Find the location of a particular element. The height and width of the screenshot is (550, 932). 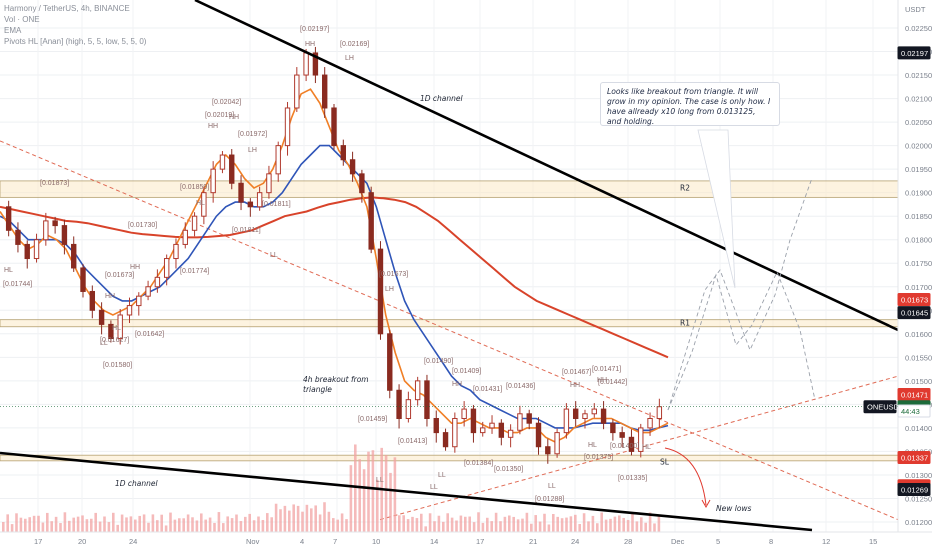

price-tag-text: 0.01269 is located at coordinates (914, 490).